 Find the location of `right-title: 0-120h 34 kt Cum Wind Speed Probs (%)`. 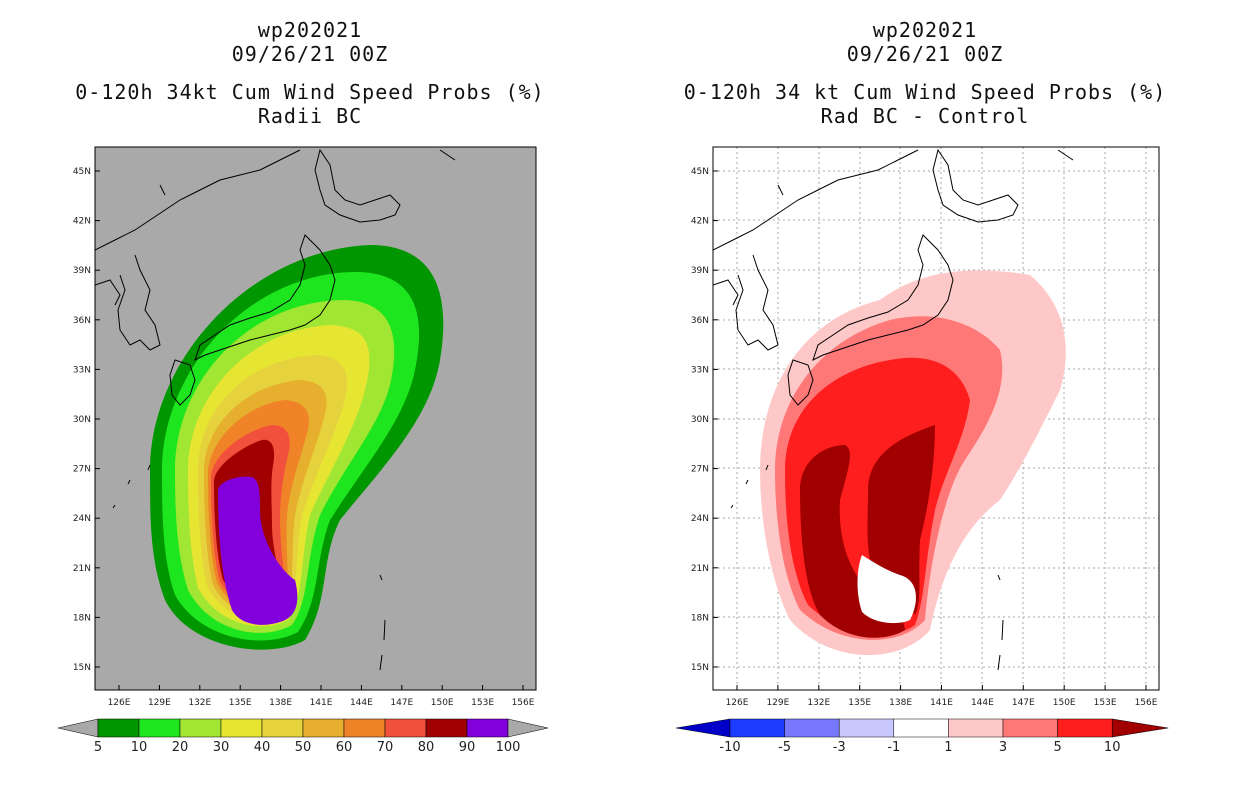

right-title: 0-120h 34 kt Cum Wind Speed Probs (%) is located at coordinates (925, 92).